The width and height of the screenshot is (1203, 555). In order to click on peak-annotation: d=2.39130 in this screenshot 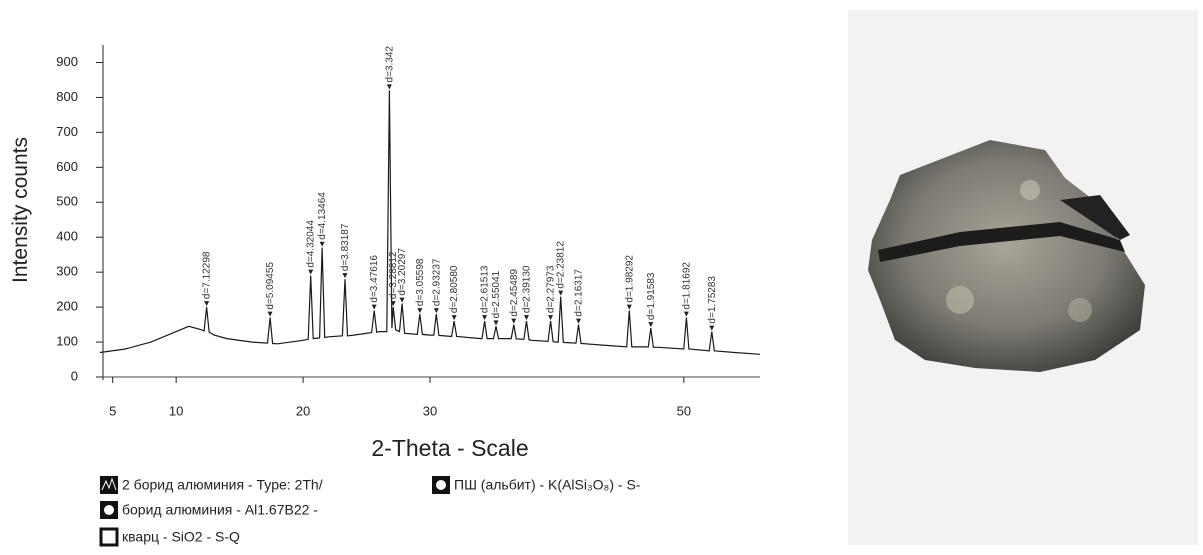, I will do `click(526, 289)`.